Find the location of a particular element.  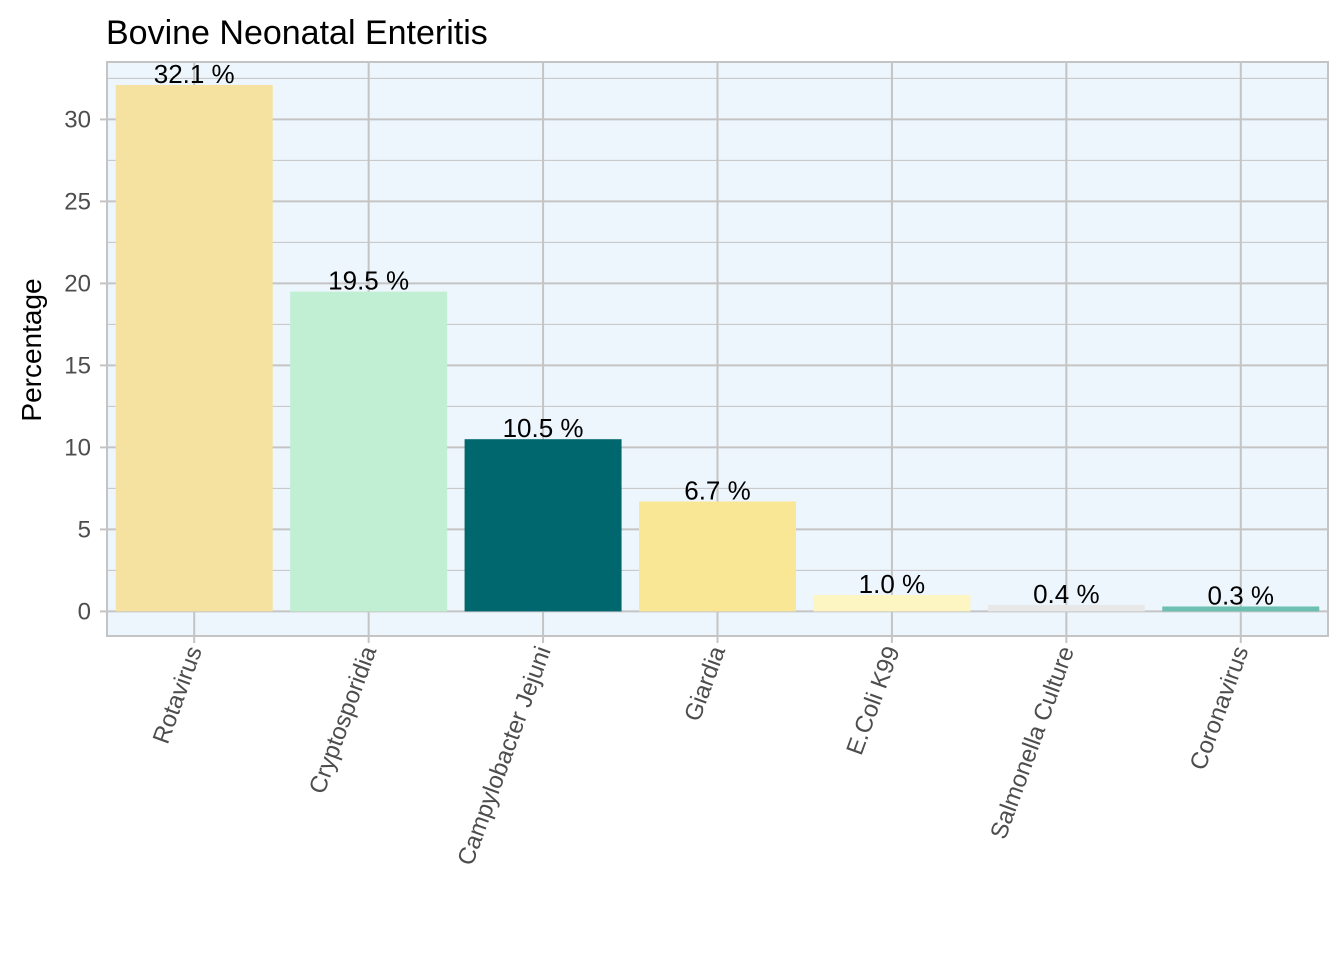

bar-value-label: 0.4 % is located at coordinates (1066, 594).